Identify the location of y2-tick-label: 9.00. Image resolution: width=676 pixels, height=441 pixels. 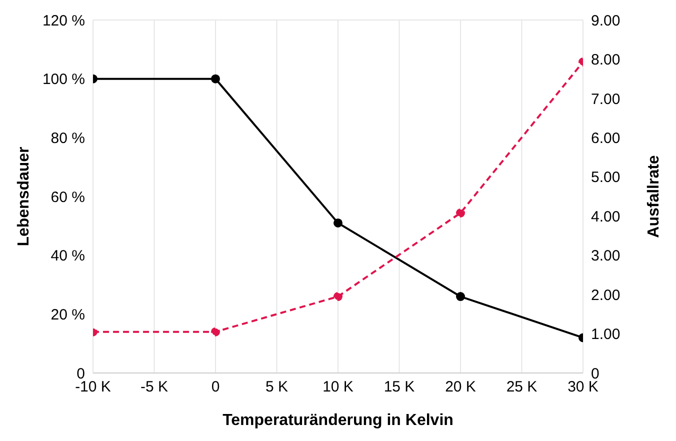
(605, 21).